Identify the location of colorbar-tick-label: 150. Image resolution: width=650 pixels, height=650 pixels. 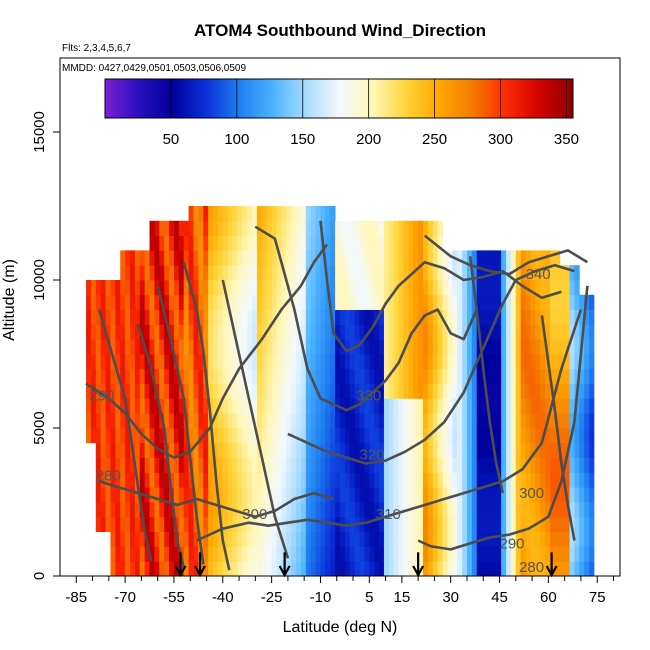
(302, 139).